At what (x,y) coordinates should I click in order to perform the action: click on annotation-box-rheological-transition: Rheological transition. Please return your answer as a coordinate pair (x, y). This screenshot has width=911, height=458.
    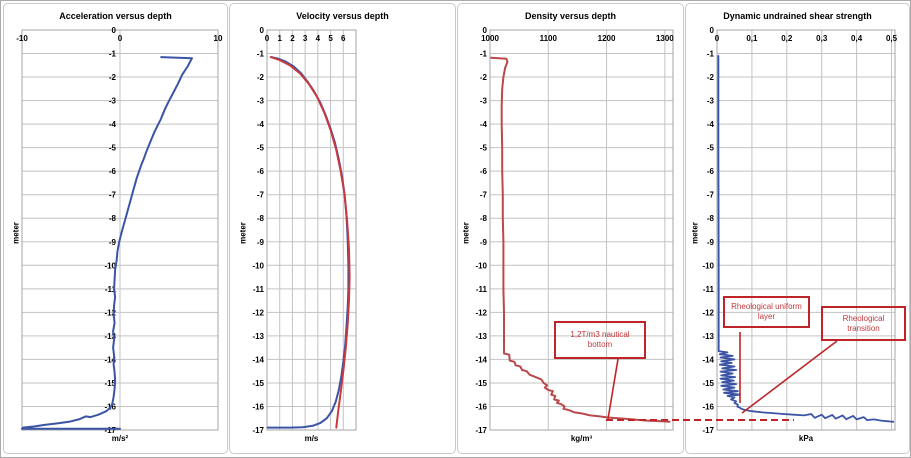
    Looking at the image, I should click on (863, 323).